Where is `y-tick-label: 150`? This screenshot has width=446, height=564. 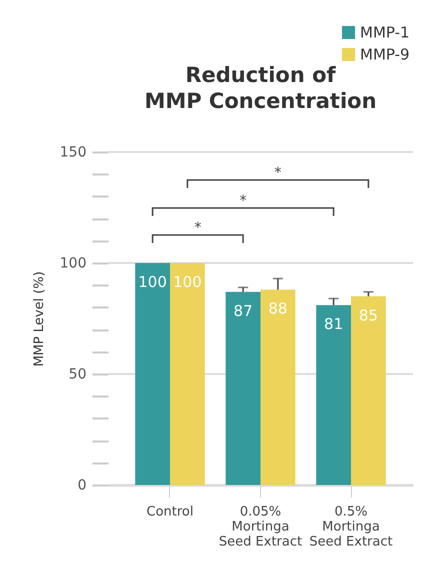 y-tick-label: 150 is located at coordinates (73, 152).